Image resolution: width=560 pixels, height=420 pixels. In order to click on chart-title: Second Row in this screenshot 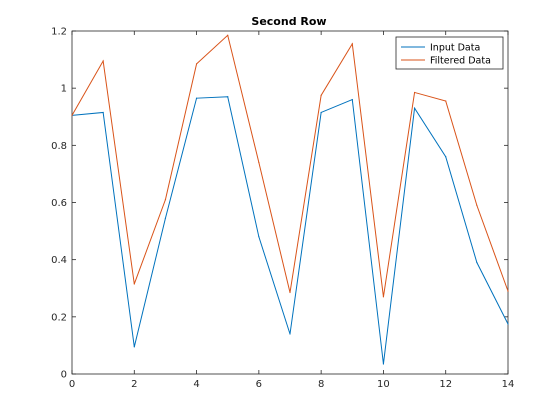, I will do `click(288, 21)`.